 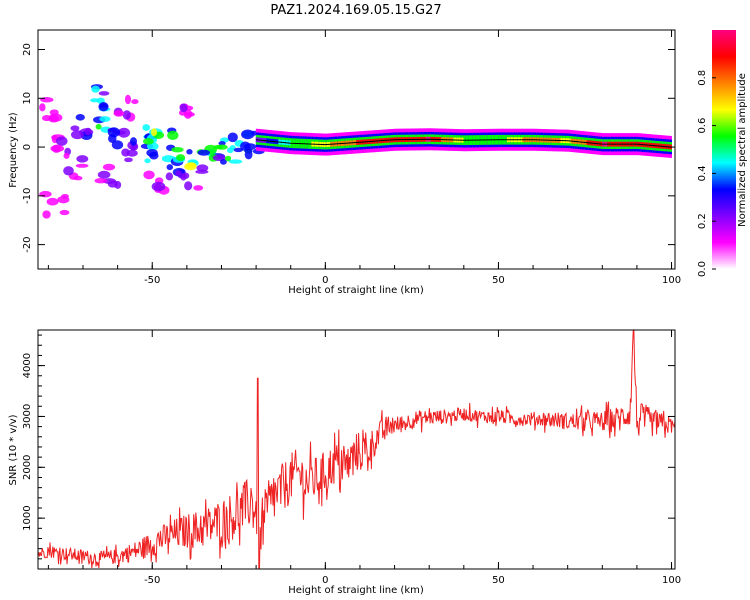 I want to click on snr-y-tick-label: 3000, so click(x=27, y=416).